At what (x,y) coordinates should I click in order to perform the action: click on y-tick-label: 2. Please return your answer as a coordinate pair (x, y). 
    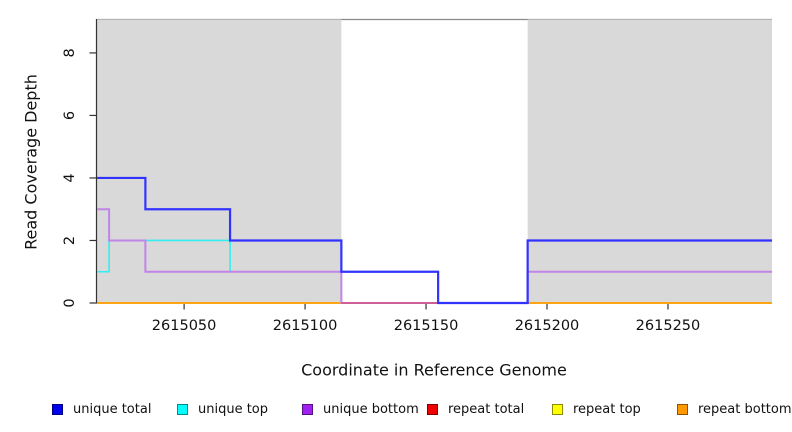
    Looking at the image, I should click on (70, 240).